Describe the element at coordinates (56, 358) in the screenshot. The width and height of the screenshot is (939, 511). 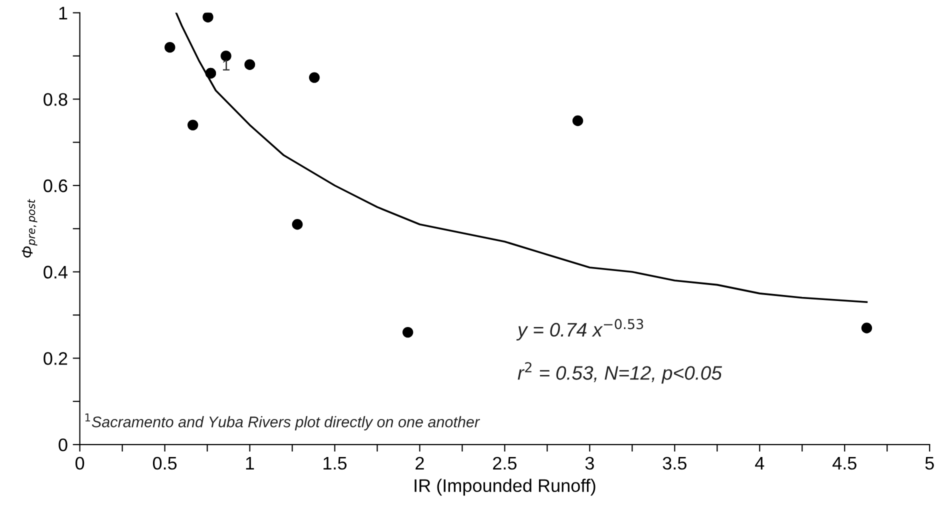
I see `y-tick-label: 0.2` at that location.